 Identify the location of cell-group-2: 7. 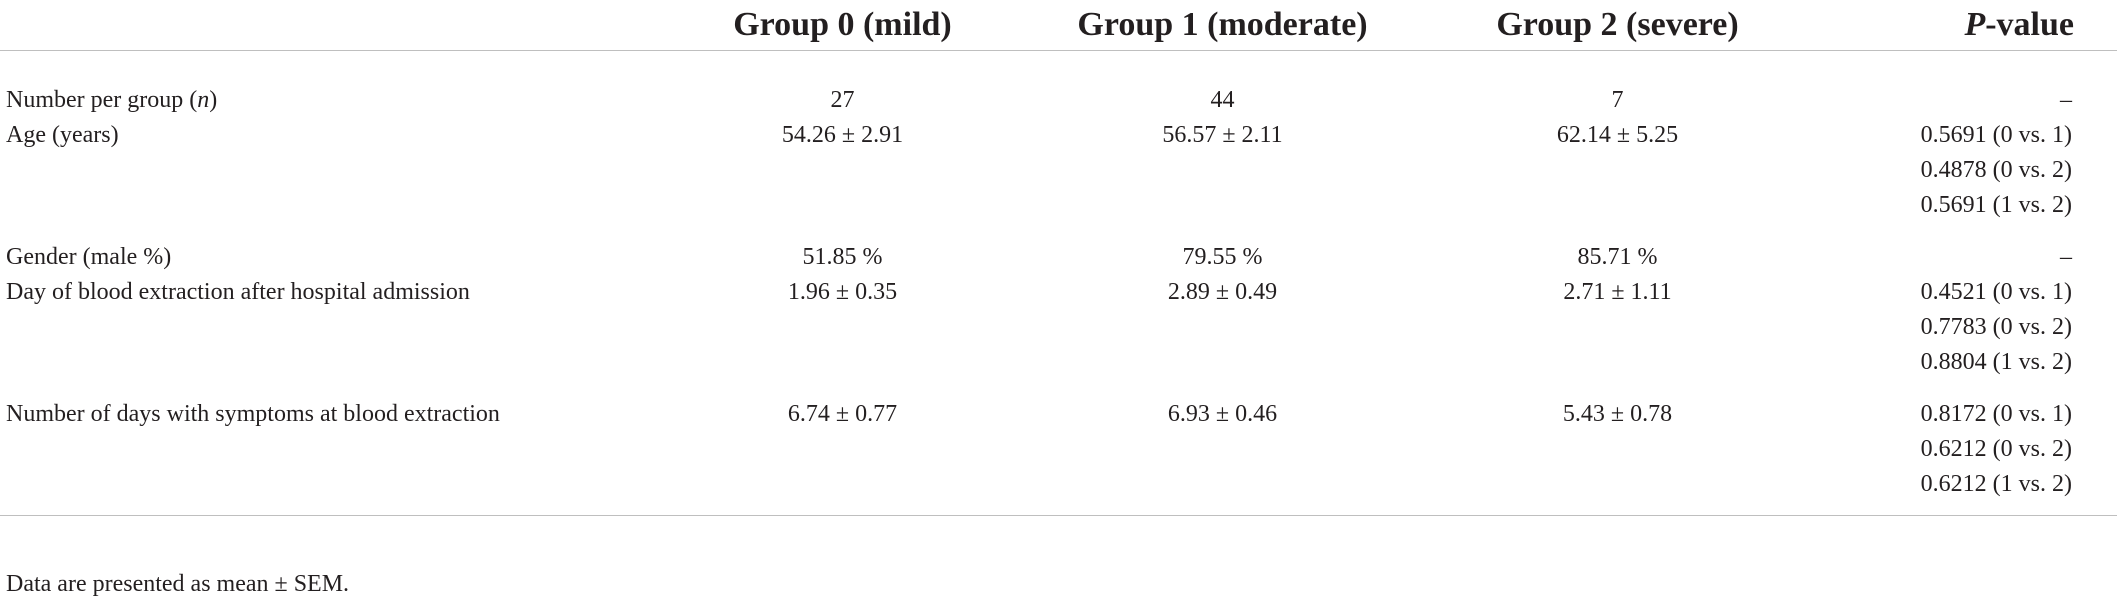
(1617, 100).